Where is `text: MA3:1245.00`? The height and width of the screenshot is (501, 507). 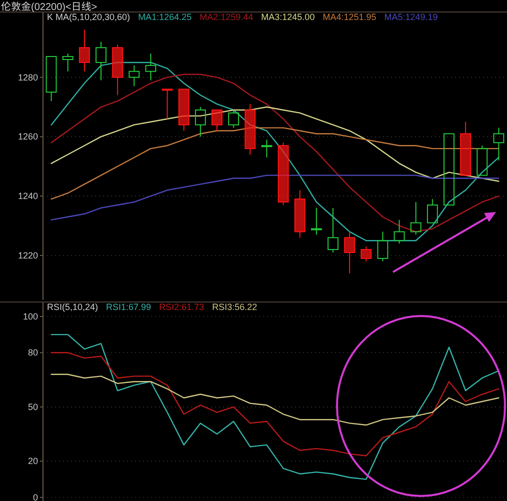 text: MA3:1245.00 is located at coordinates (288, 17).